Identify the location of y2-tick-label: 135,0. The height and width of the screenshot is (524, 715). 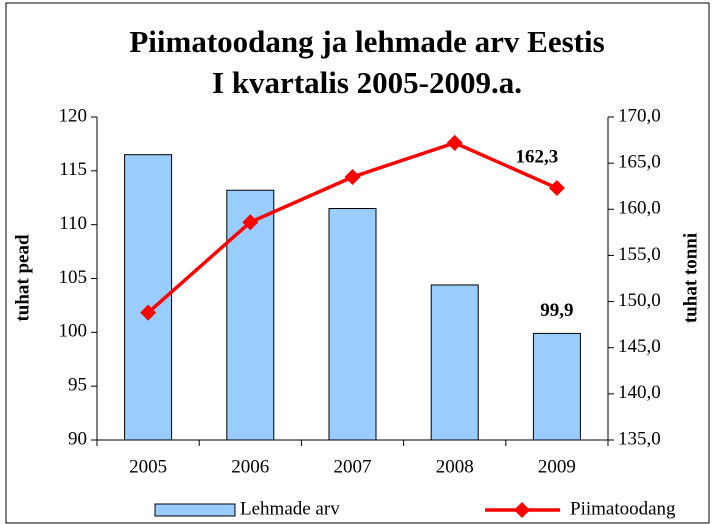
(639, 438).